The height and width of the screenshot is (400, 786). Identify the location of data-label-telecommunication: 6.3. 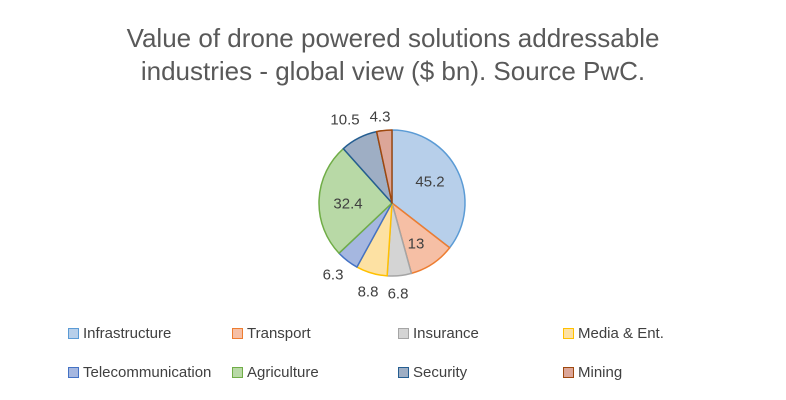
(333, 275).